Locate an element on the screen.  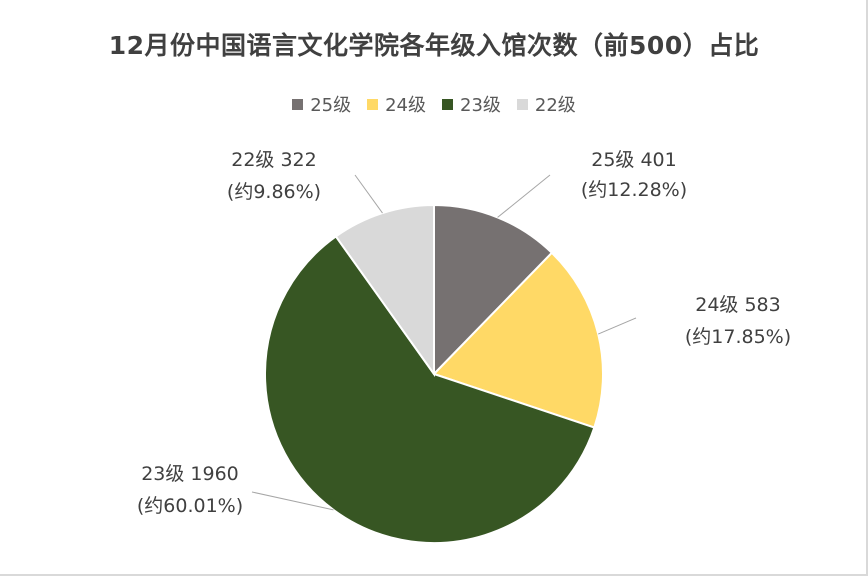
data-label-percent-22: (约9.86%) is located at coordinates (274, 192).